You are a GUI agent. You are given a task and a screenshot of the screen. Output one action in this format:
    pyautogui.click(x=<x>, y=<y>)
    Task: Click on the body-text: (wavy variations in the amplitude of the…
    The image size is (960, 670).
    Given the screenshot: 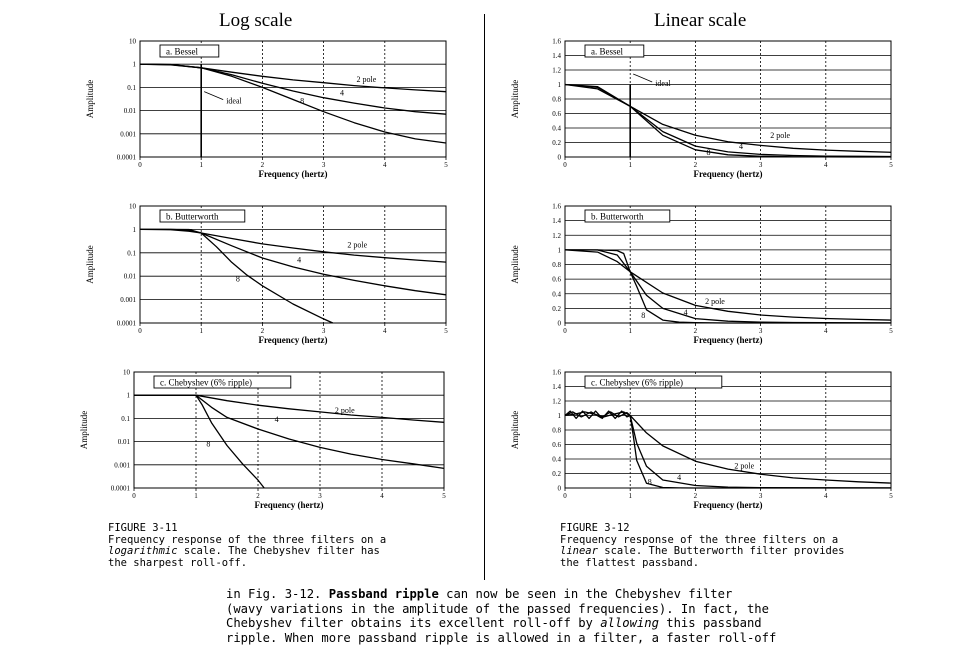 What is the action you would take?
    pyautogui.click(x=497, y=608)
    